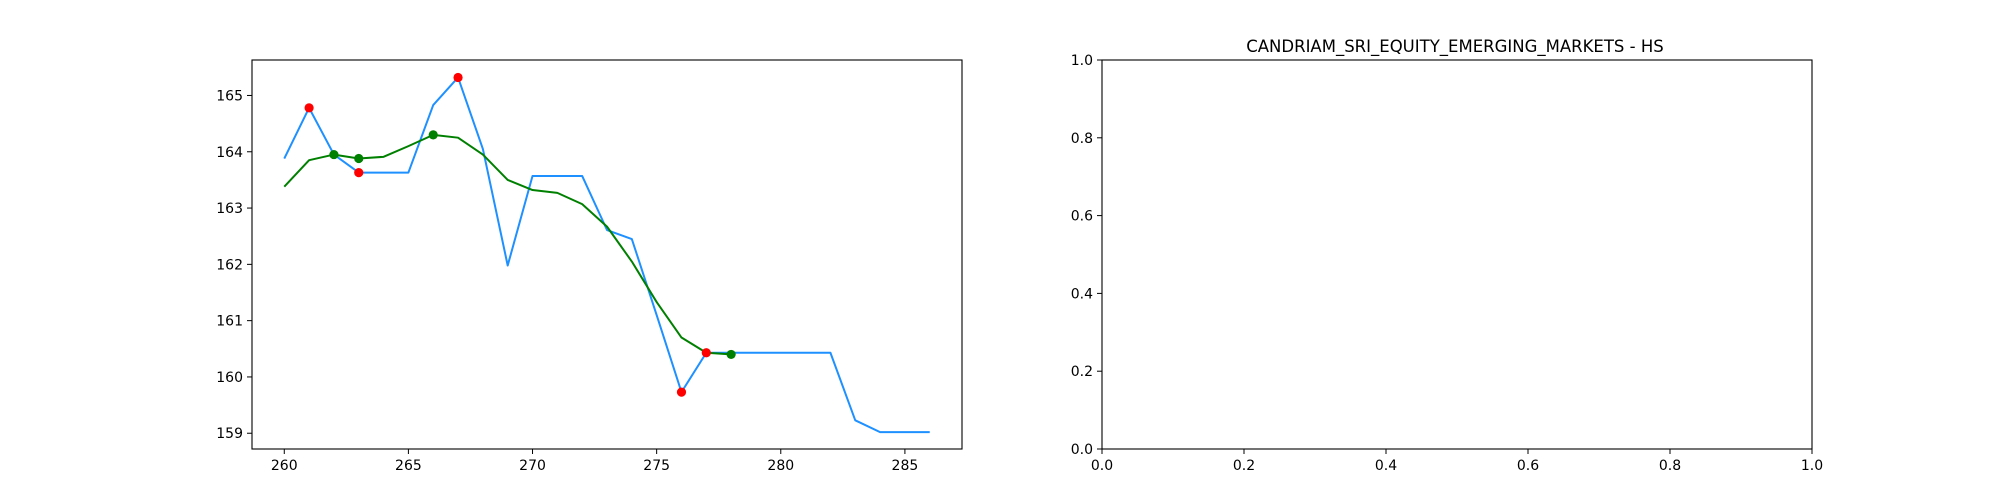  I want to click on right-ytick-label-5: 1.0, so click(1082, 61).